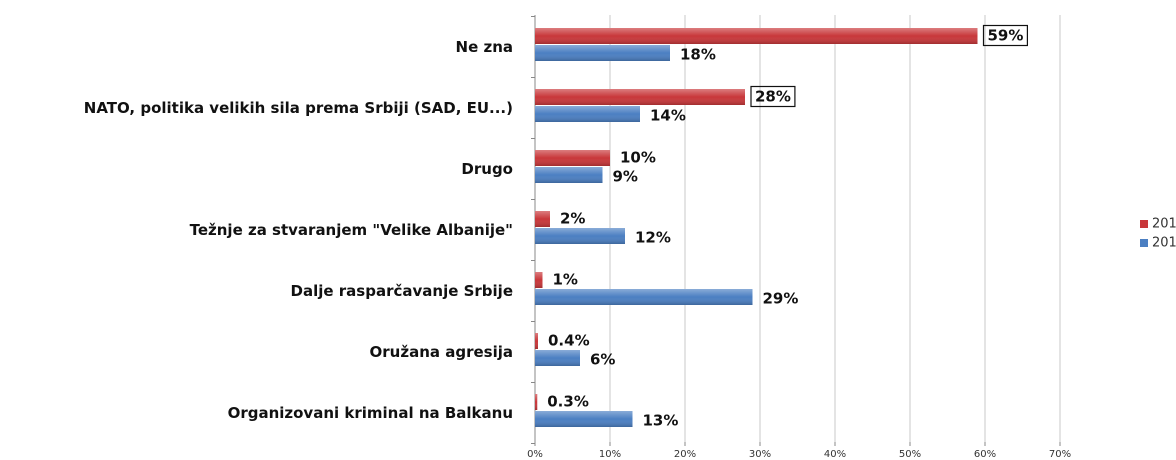 This screenshot has width=1176, height=460. Describe the element at coordinates (760, 454) in the screenshot. I see `x-tick-label: 30%` at that location.